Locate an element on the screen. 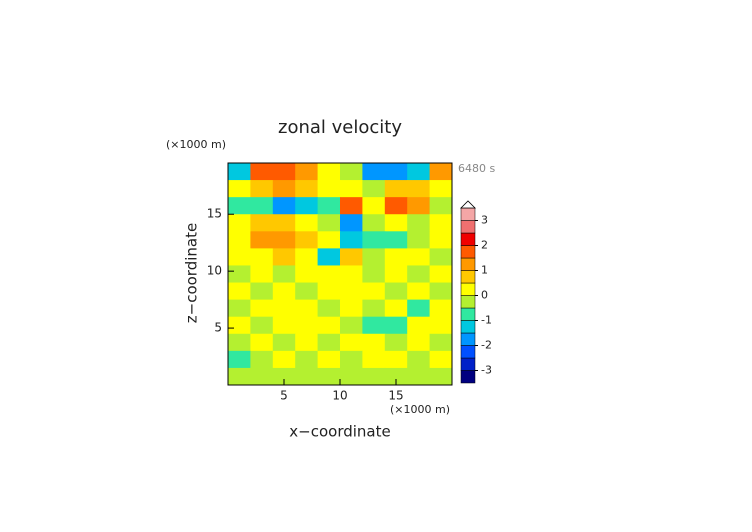 Image resolution: width=752 pixels, height=532 pixels. colorbar-extension is located at coordinates (468, 204).